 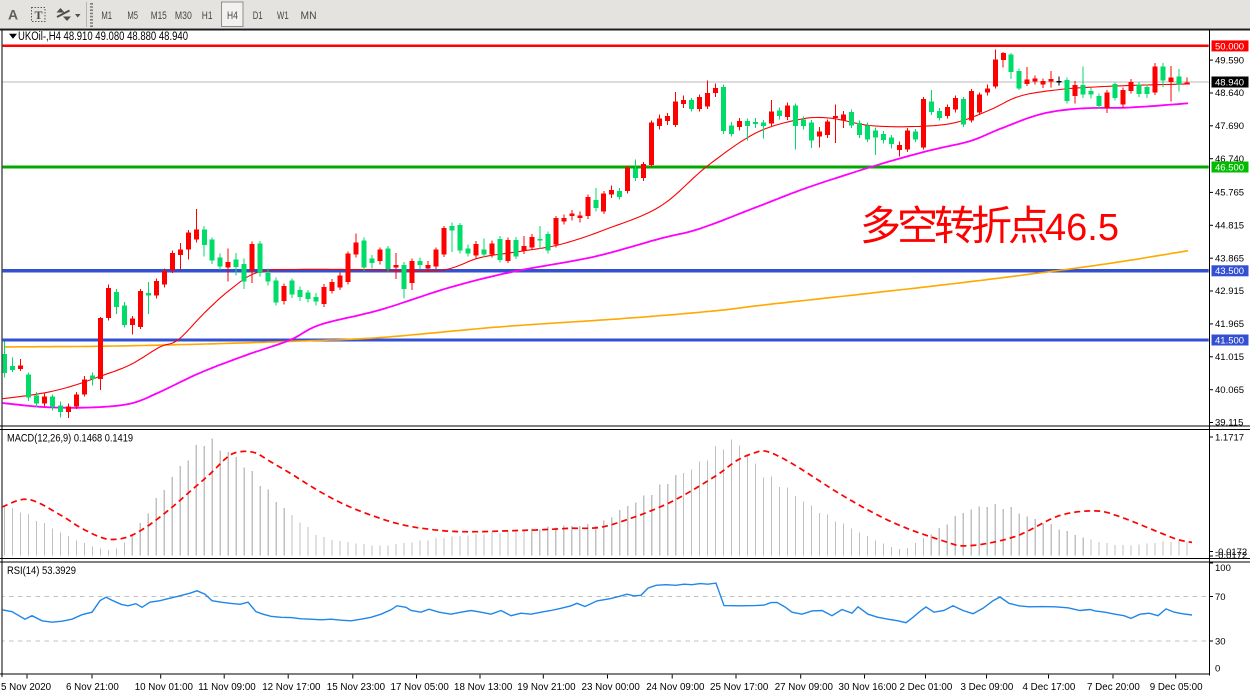 I want to click on svg-text: 44.815, so click(x=1229, y=226).